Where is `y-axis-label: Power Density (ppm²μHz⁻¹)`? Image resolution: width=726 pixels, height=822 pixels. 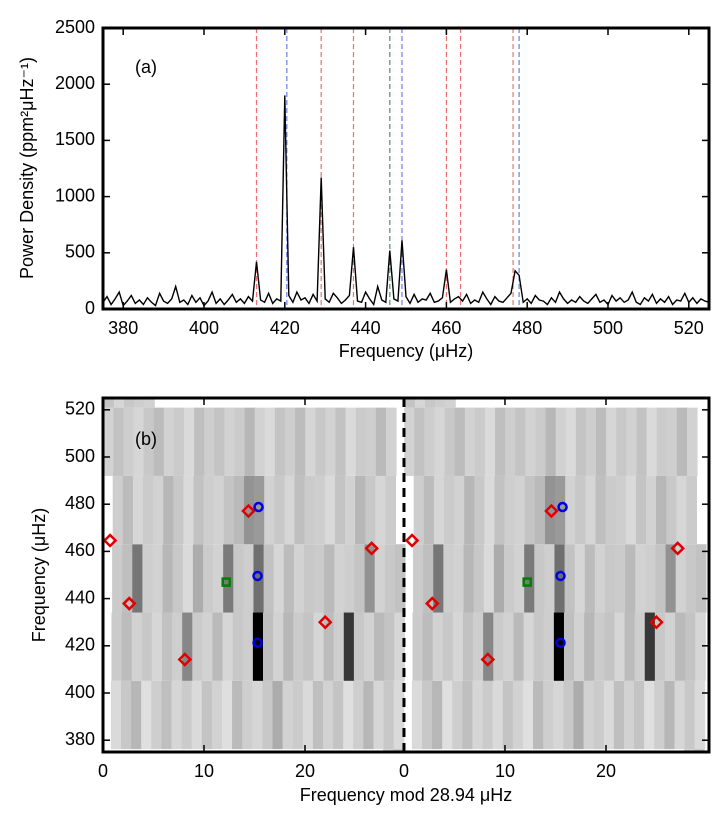
y-axis-label: Power Density (ppm²μHz⁻¹) is located at coordinates (27, 168).